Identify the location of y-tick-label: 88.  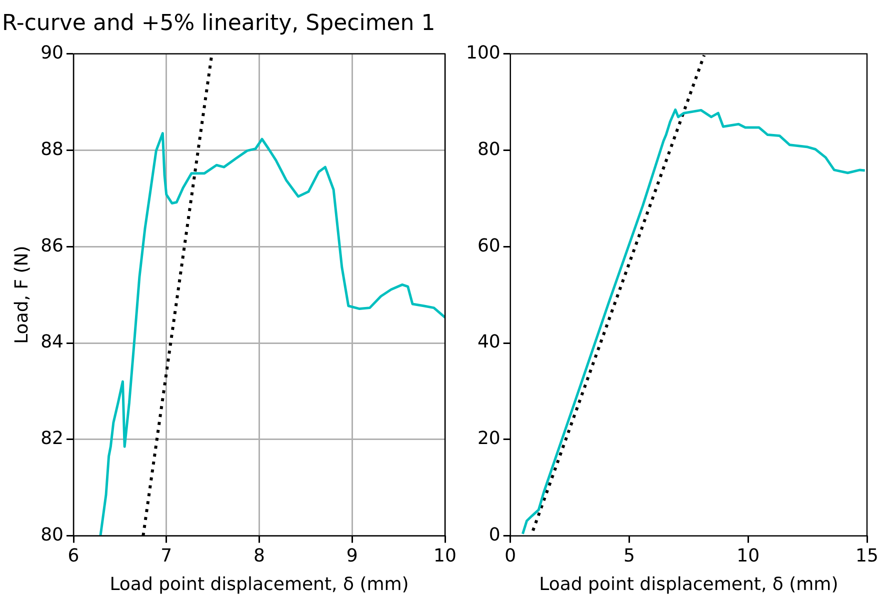
(52, 149).